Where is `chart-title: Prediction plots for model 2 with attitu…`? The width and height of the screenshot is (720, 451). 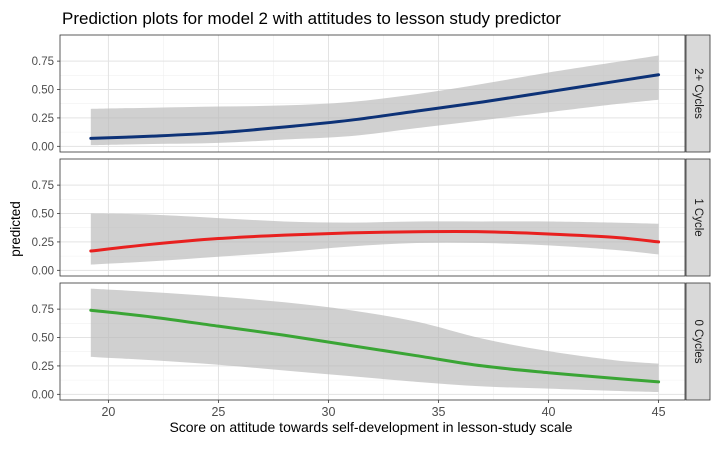 chart-title: Prediction plots for model 2 with attitu… is located at coordinates (311, 18).